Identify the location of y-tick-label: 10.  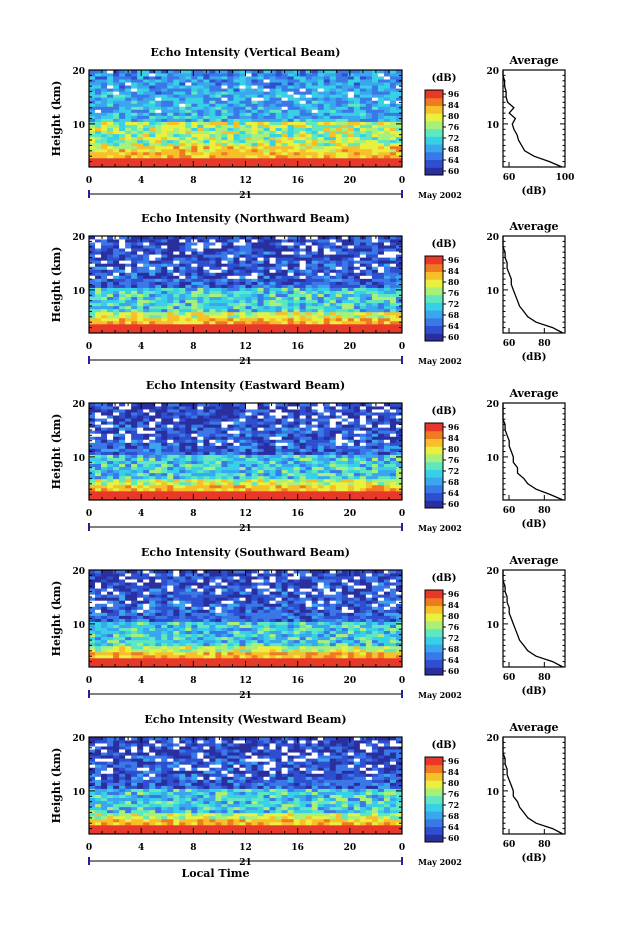
(78, 292).